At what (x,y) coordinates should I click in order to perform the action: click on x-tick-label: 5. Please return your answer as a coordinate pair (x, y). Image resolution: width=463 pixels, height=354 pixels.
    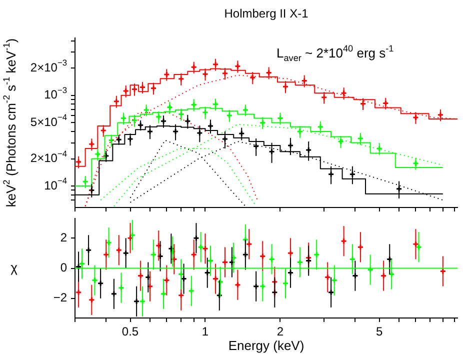
    Looking at the image, I should click on (379, 331).